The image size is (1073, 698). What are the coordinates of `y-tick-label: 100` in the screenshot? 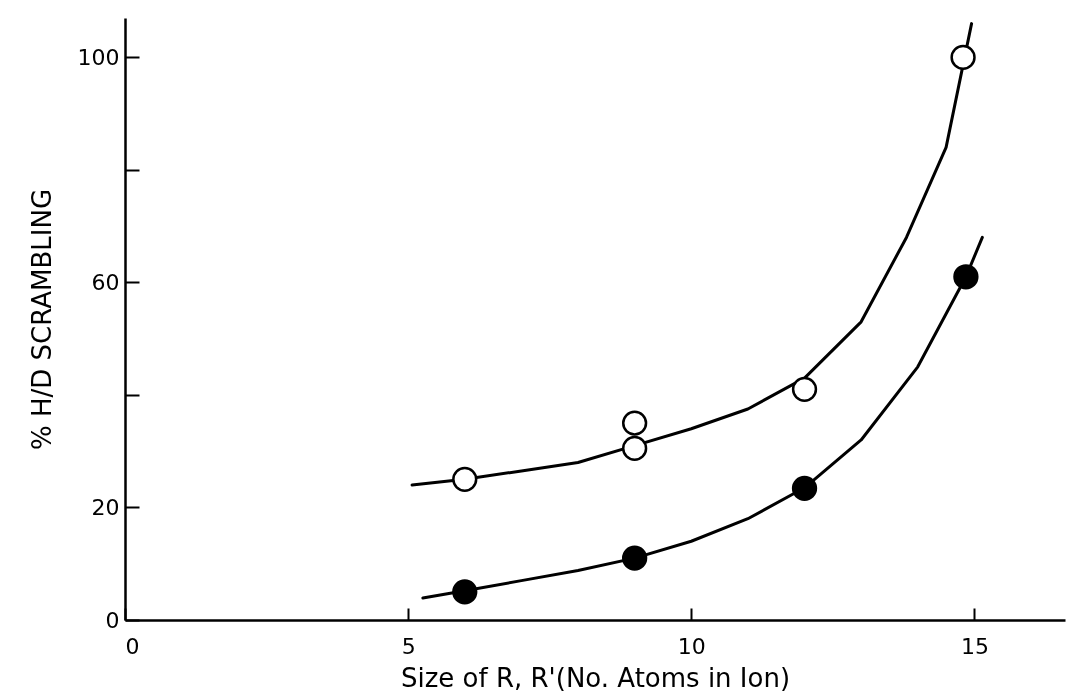 It's located at (98, 57).